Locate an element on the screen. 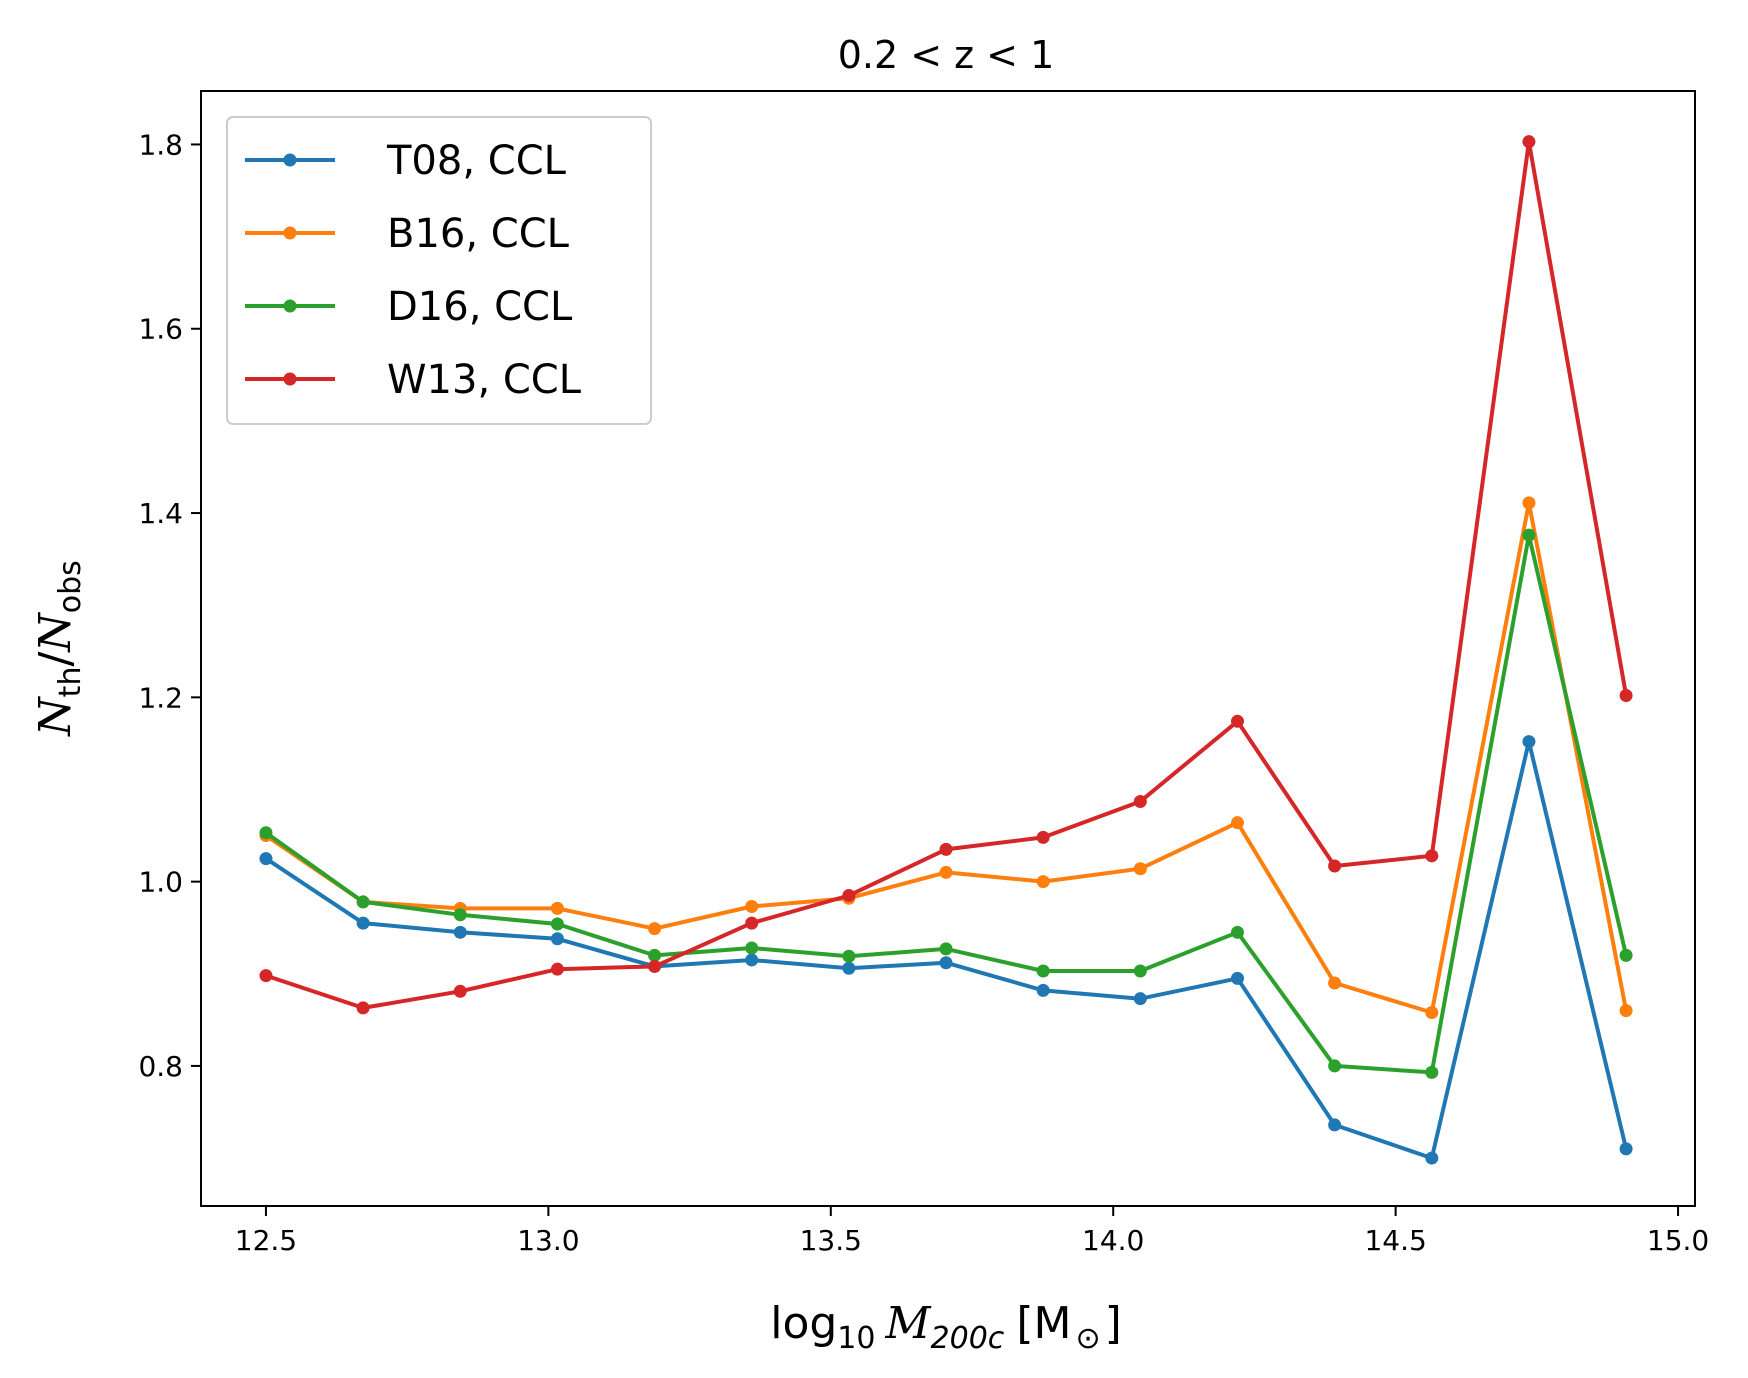 The width and height of the screenshot is (1748, 1378). y-tick-label: 0.8 is located at coordinates (160, 1066).